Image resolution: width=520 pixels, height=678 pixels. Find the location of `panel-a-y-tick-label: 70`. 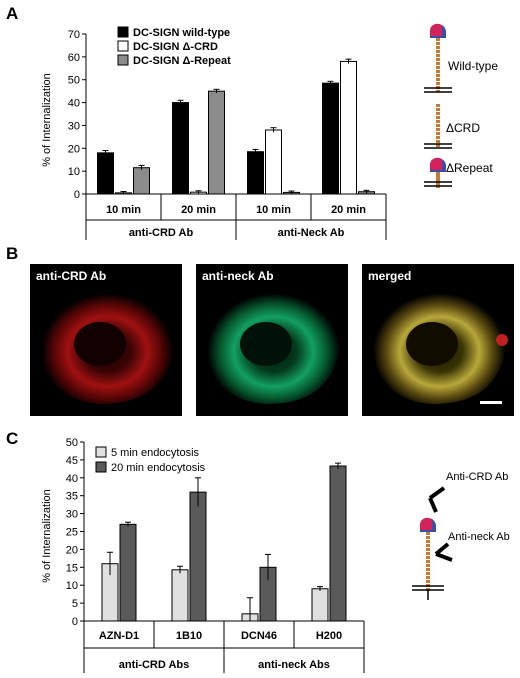

panel-a-y-tick-label: 70 is located at coordinates (74, 35).